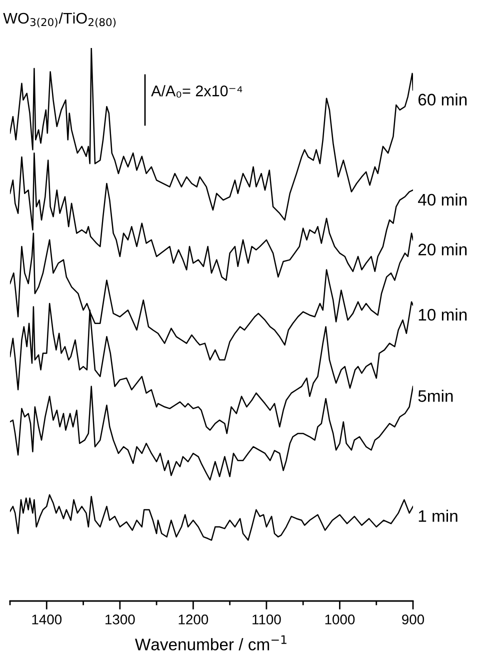  I want to click on x-tick-label: 900, so click(413, 619).